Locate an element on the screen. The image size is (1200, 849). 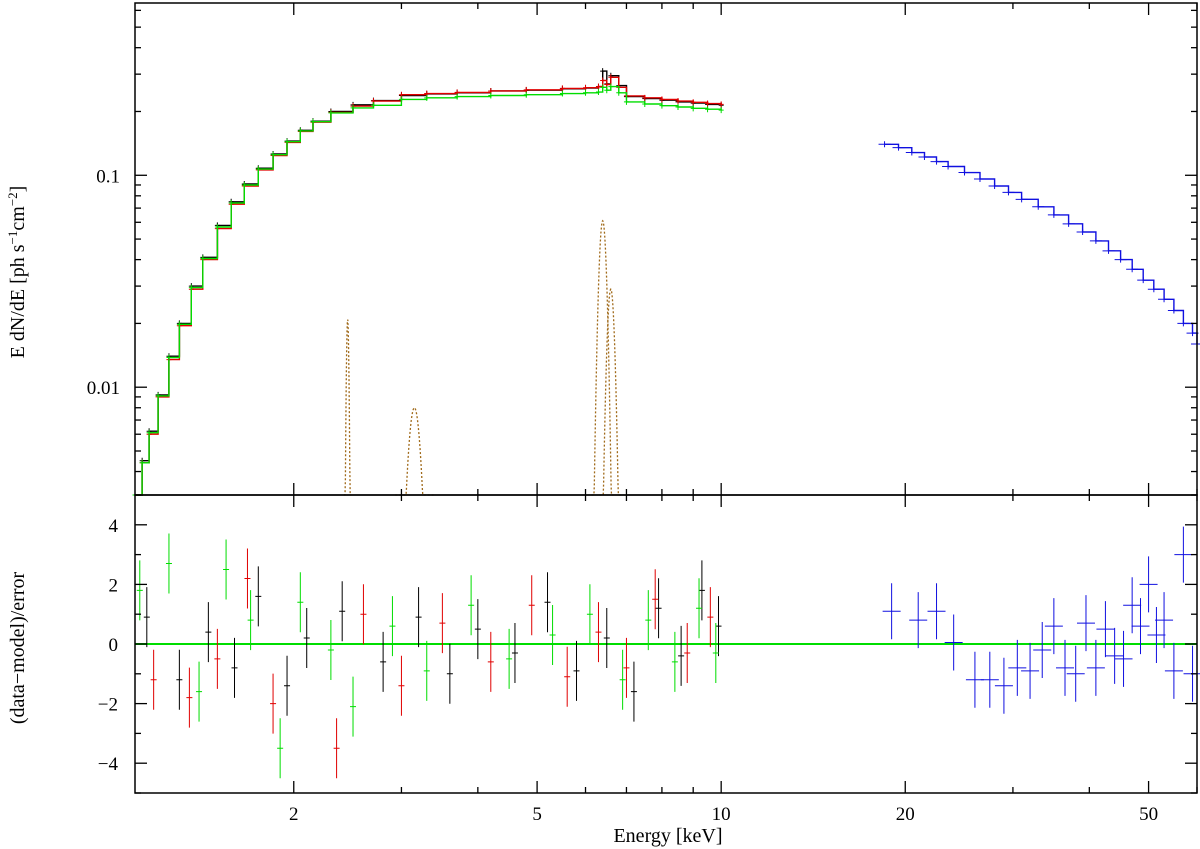
x-tick-label: 5 is located at coordinates (537, 814).